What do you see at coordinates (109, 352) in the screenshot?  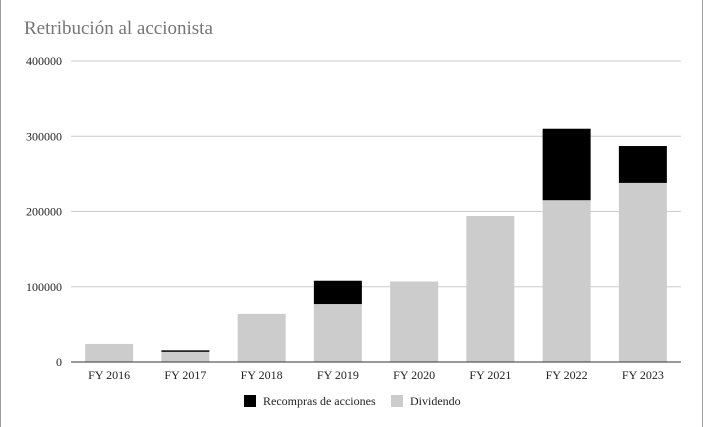 I see `bar-dividendo-fy-2016` at bounding box center [109, 352].